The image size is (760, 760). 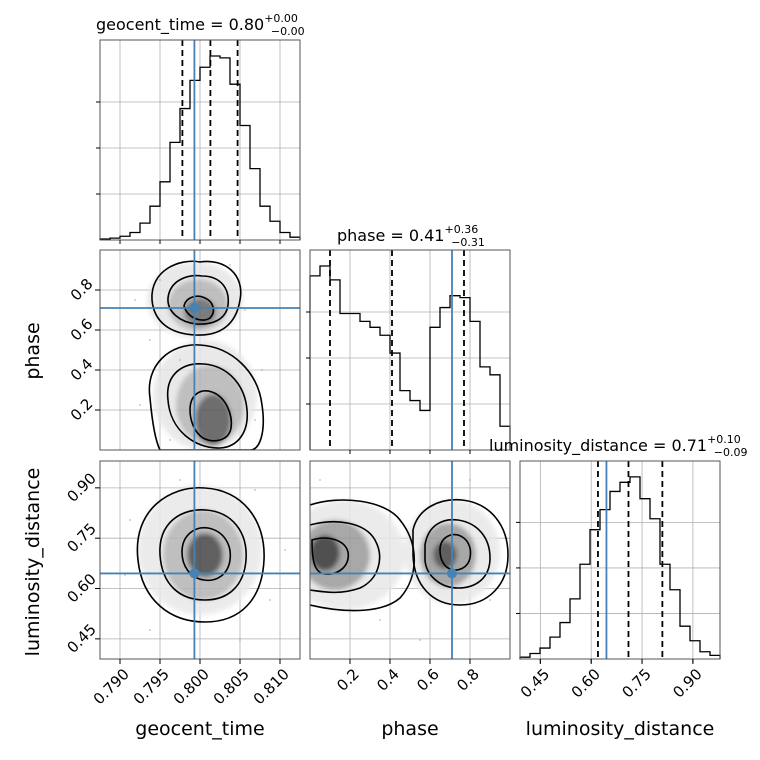 What do you see at coordinates (194, 308) in the screenshot?
I see `truth-point-p1` at bounding box center [194, 308].